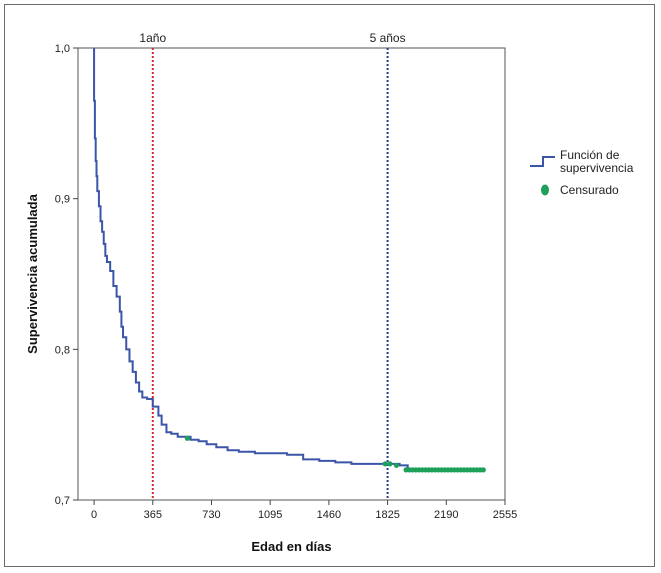 The width and height of the screenshot is (661, 573). I want to click on y-axis-label: Supervivencia acumulada, so click(32, 273).